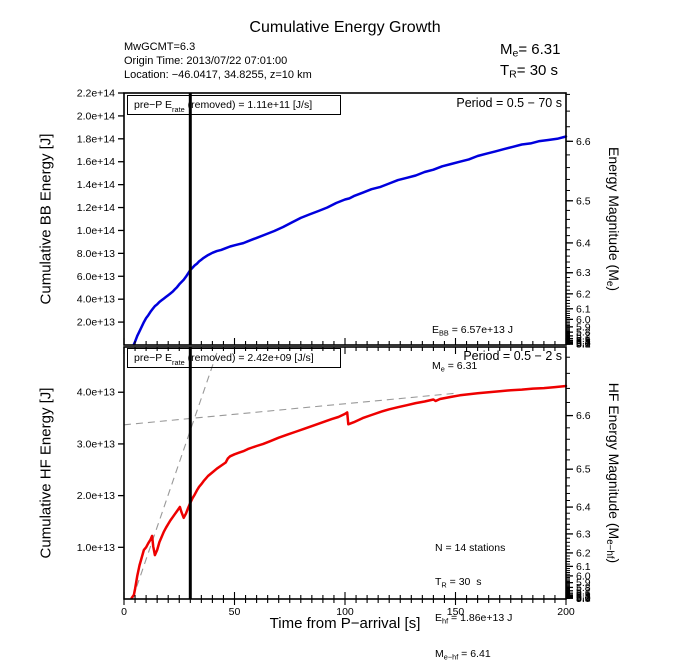  I want to click on tr-value: TR = 30 s, so click(480, 583).